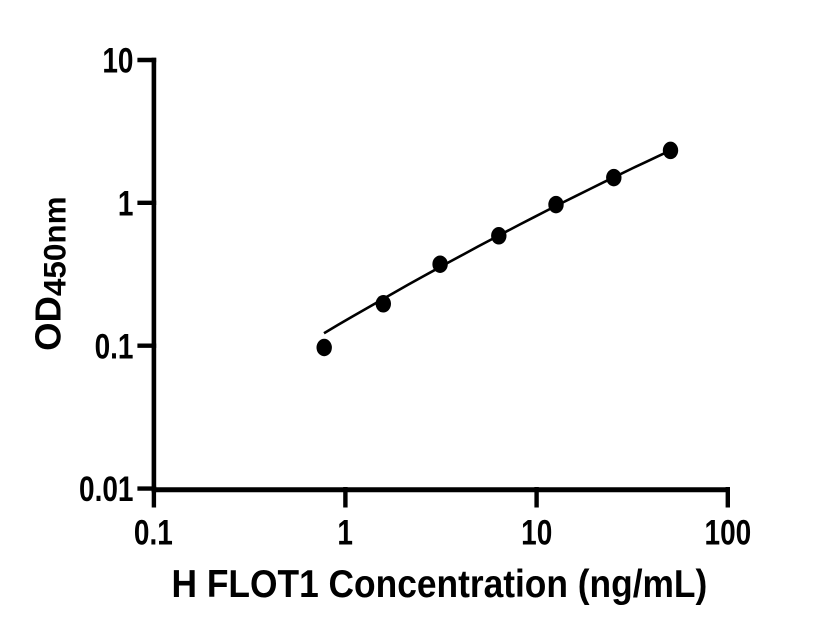 This screenshot has height=640, width=816. I want to click on svg-text: 0.01, so click(106, 489).